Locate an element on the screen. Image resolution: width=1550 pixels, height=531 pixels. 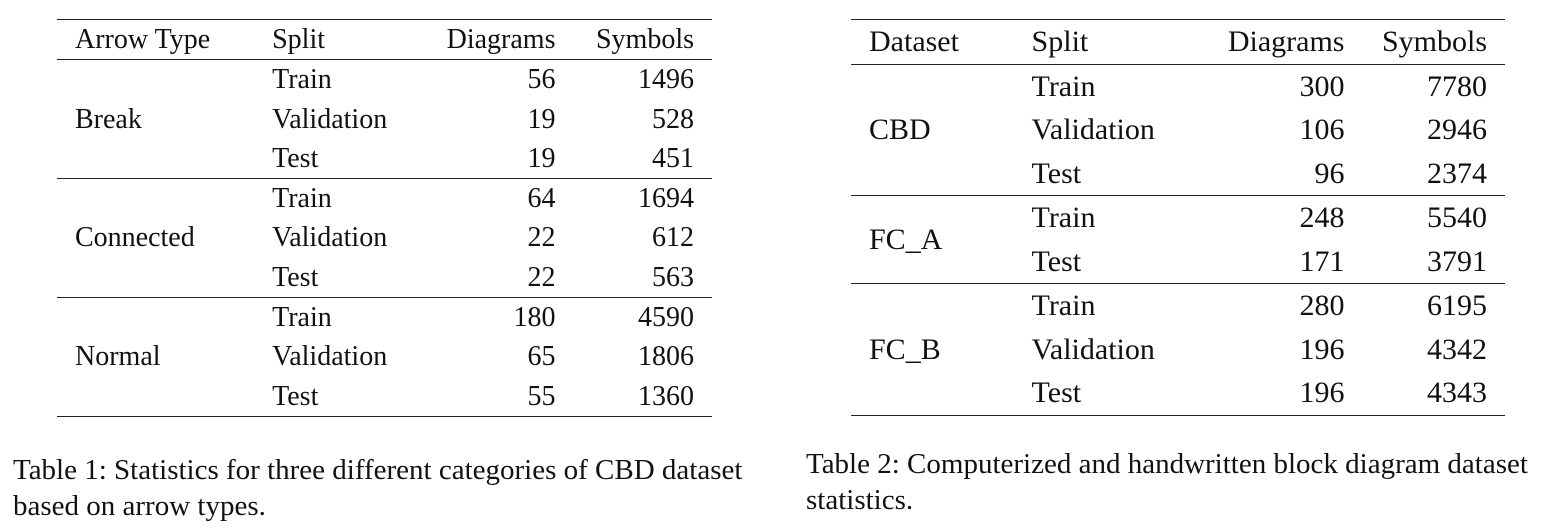
group-label: CBD is located at coordinates (900, 129).